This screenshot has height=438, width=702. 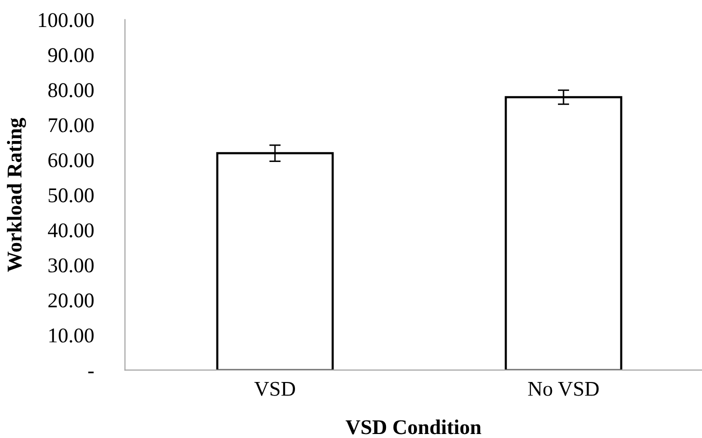 What do you see at coordinates (71, 55) in the screenshot?
I see `y-tick-label: 90.00` at bounding box center [71, 55].